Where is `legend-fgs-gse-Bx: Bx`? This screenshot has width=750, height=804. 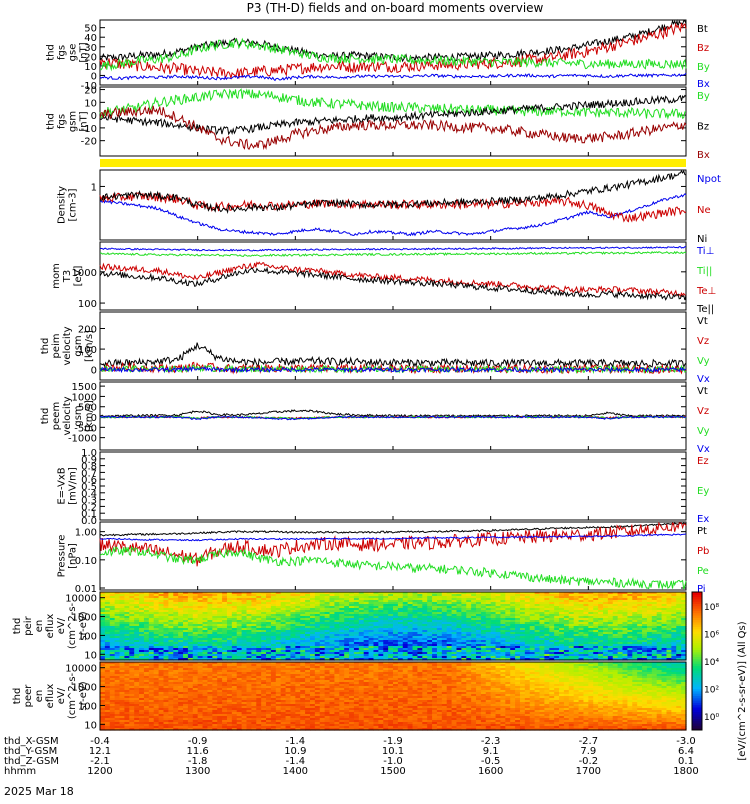
legend-fgs-gse-Bx: Bx is located at coordinates (703, 84).